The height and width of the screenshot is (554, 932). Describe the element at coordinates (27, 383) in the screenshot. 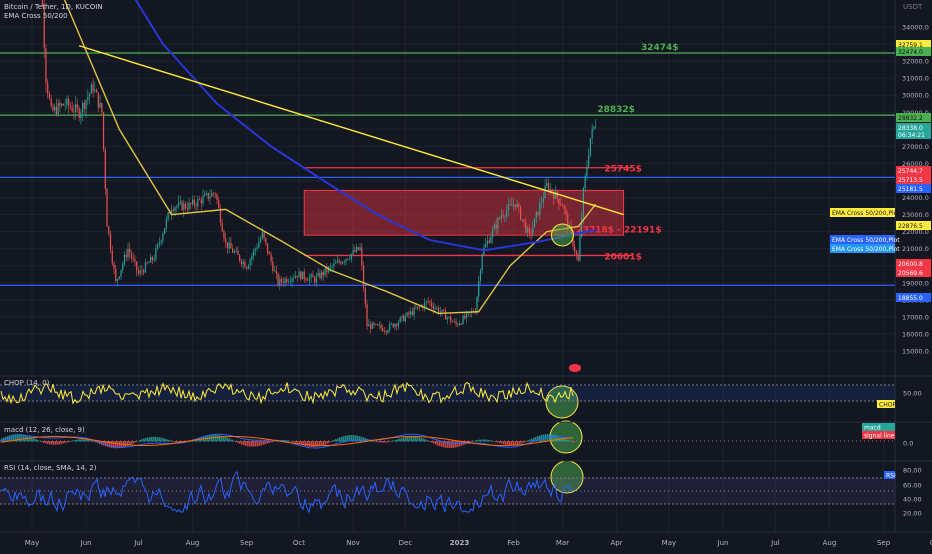

I see `chop-panel-title: CHOP (14, 0)` at that location.